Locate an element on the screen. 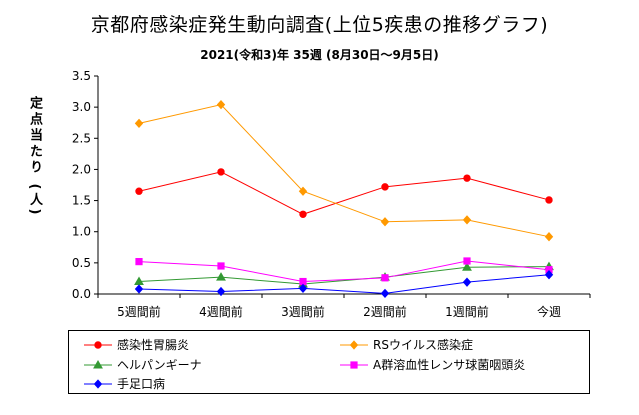 The width and height of the screenshot is (639, 415). legend-label: 手足口病 is located at coordinates (141, 384).